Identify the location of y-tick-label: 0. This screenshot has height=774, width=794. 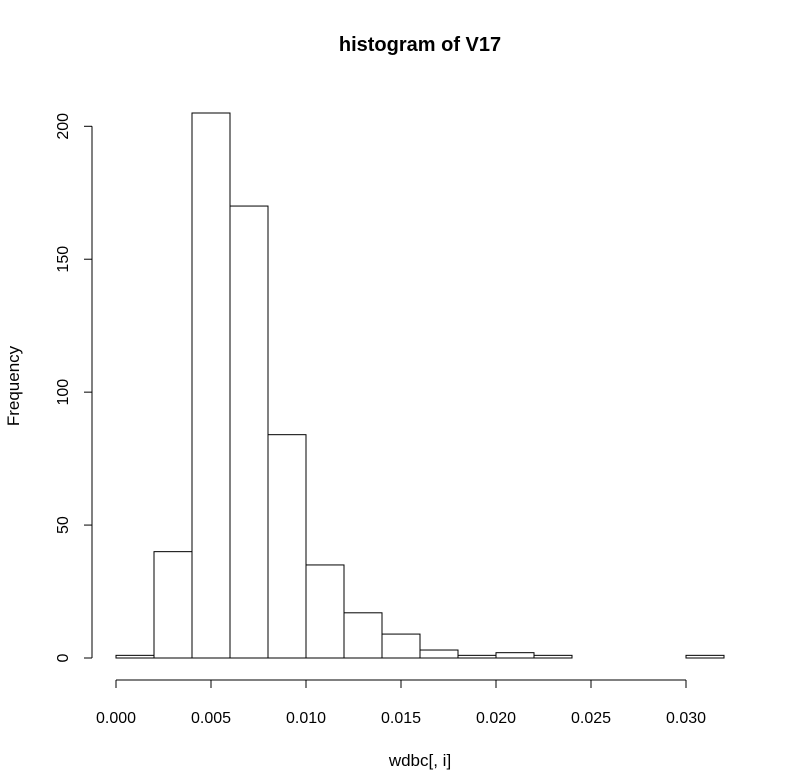
(63, 657).